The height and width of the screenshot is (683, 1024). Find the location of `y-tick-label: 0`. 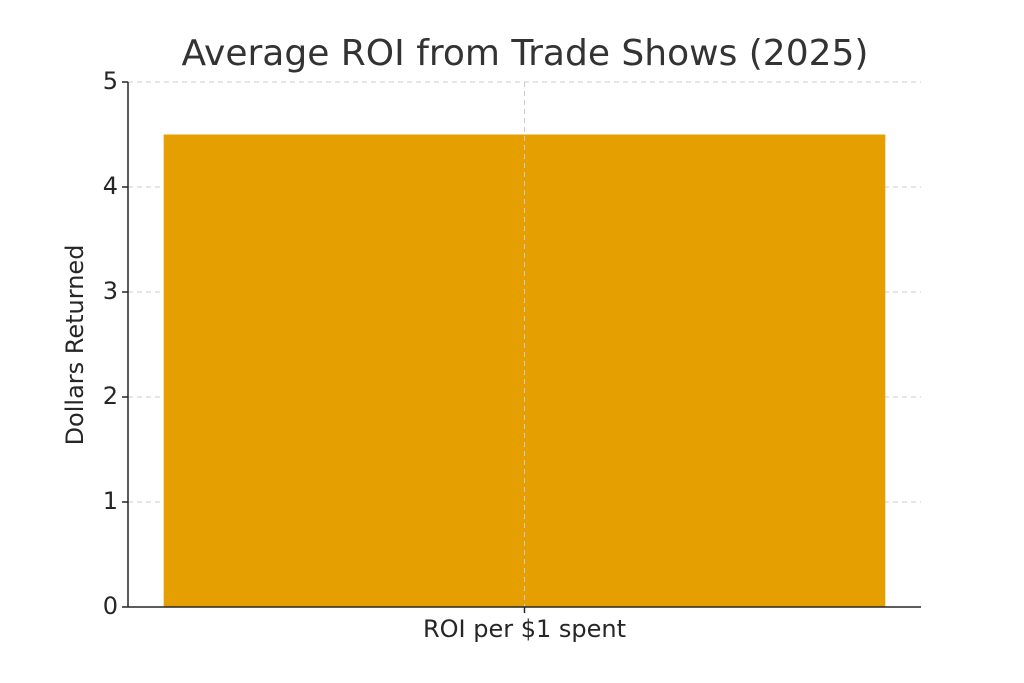

y-tick-label: 0 is located at coordinates (110, 606).